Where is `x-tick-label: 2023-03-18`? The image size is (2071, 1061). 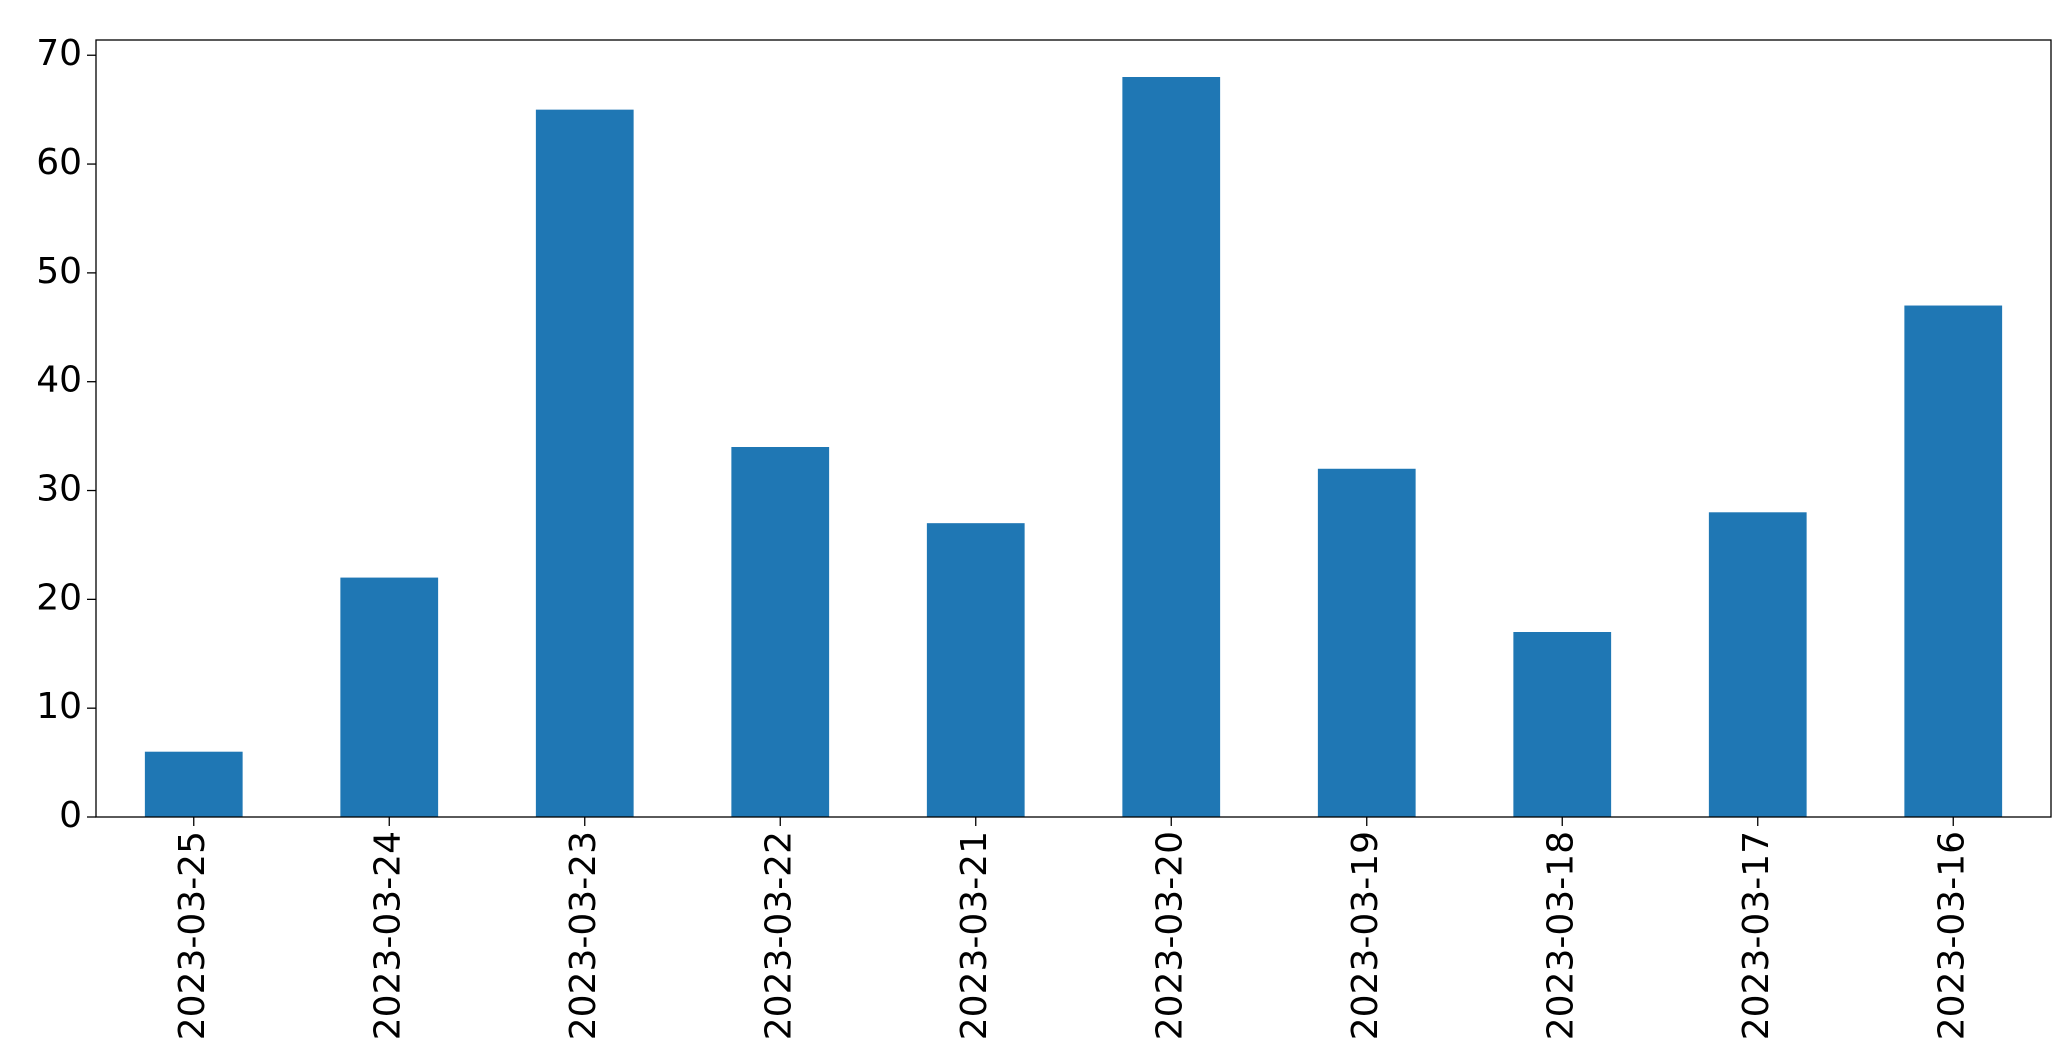
x-tick-label: 2023-03-18 is located at coordinates (1560, 935).